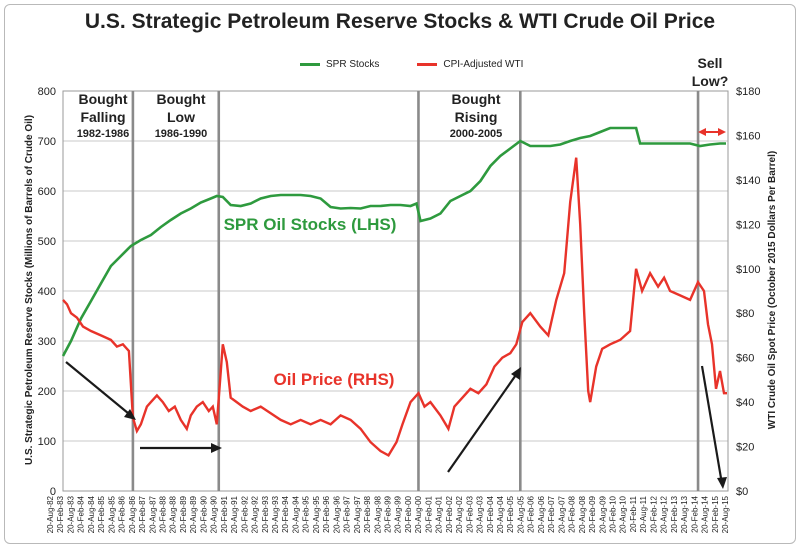  I want to click on x-tick-label: 20-Feb-94, so click(285, 513).